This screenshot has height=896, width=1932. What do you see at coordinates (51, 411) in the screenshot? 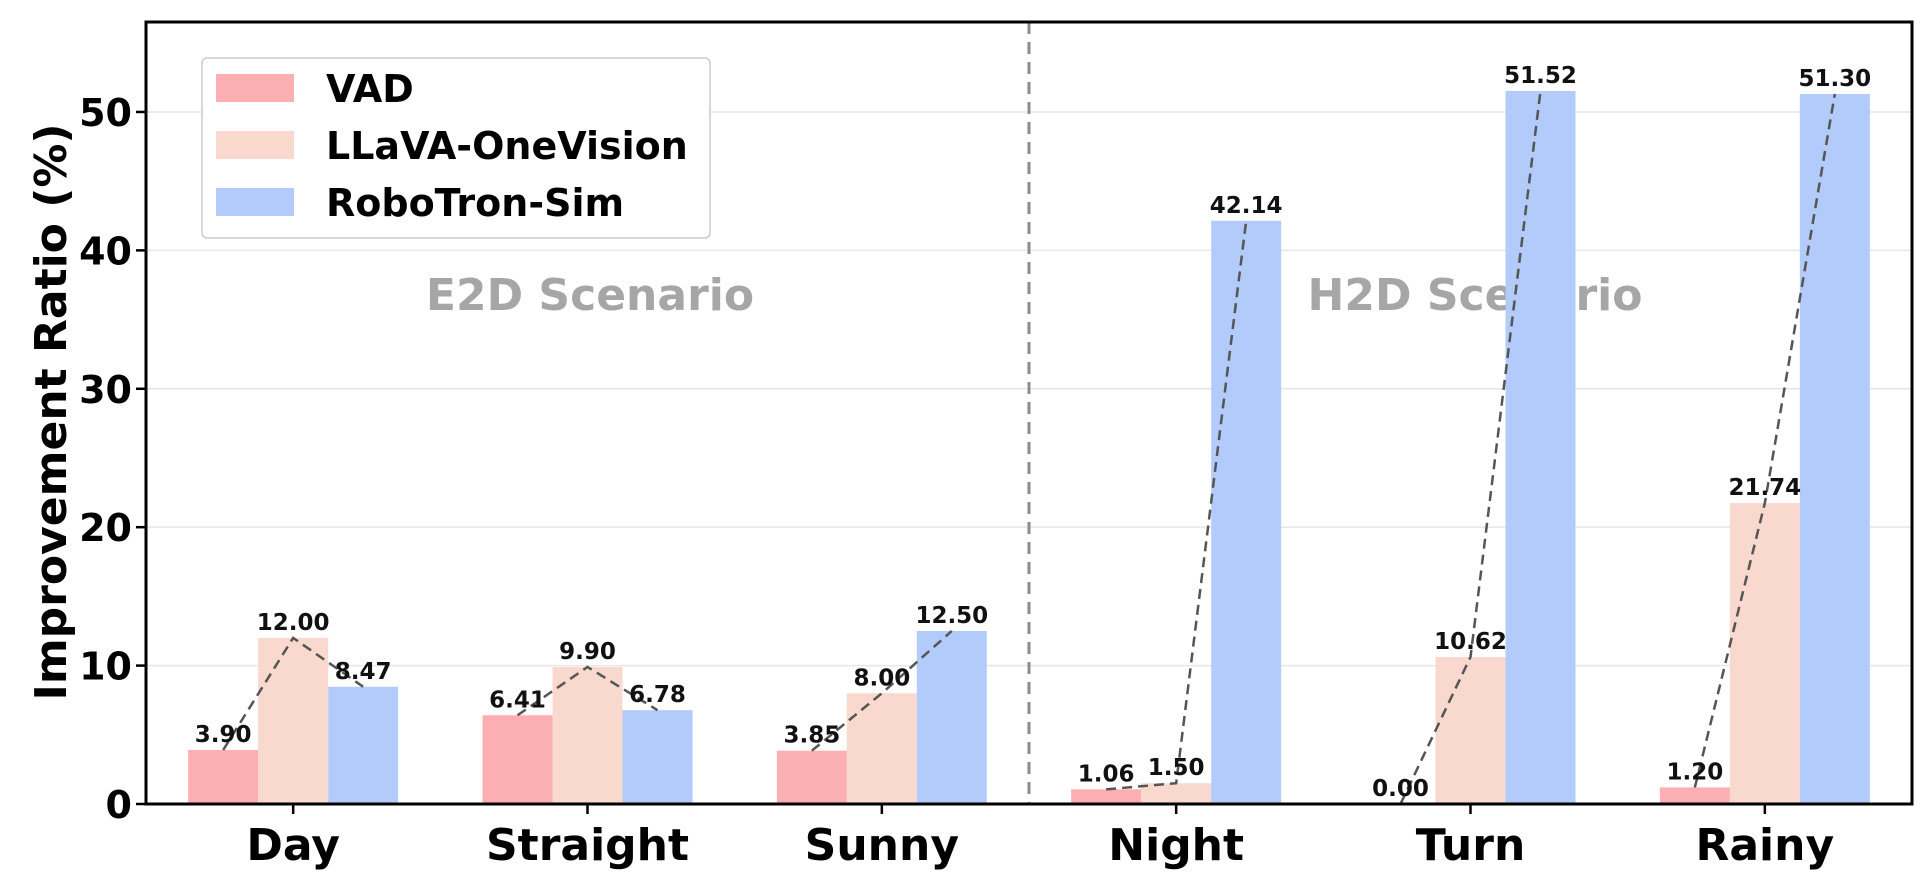
I see `y-axis-title: Improvement Ratio (%)` at bounding box center [51, 411].